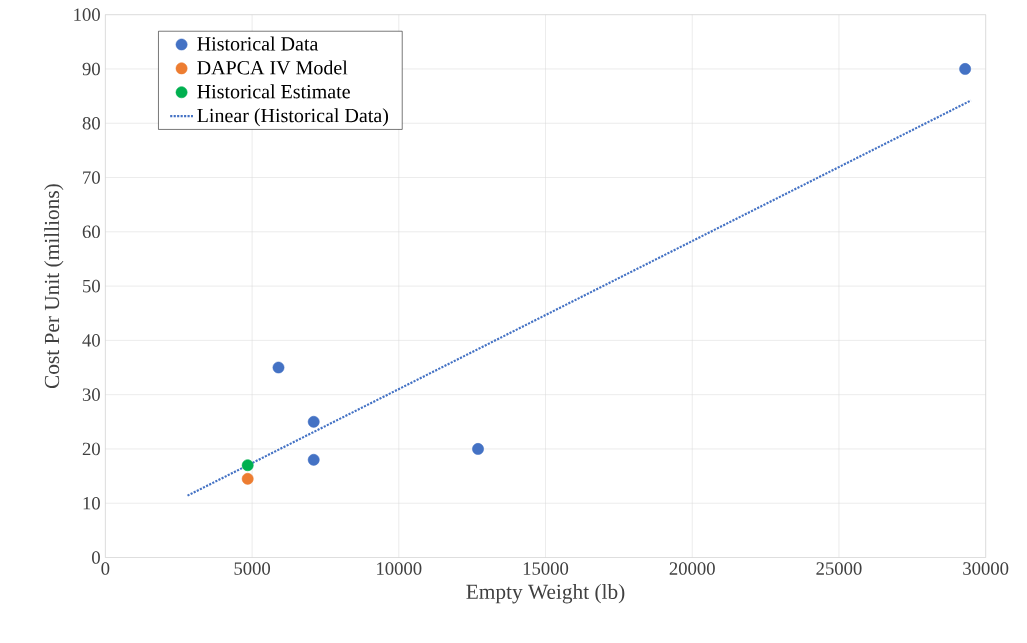 The width and height of the screenshot is (1027, 643). I want to click on y-tick-label: 90, so click(91, 69).